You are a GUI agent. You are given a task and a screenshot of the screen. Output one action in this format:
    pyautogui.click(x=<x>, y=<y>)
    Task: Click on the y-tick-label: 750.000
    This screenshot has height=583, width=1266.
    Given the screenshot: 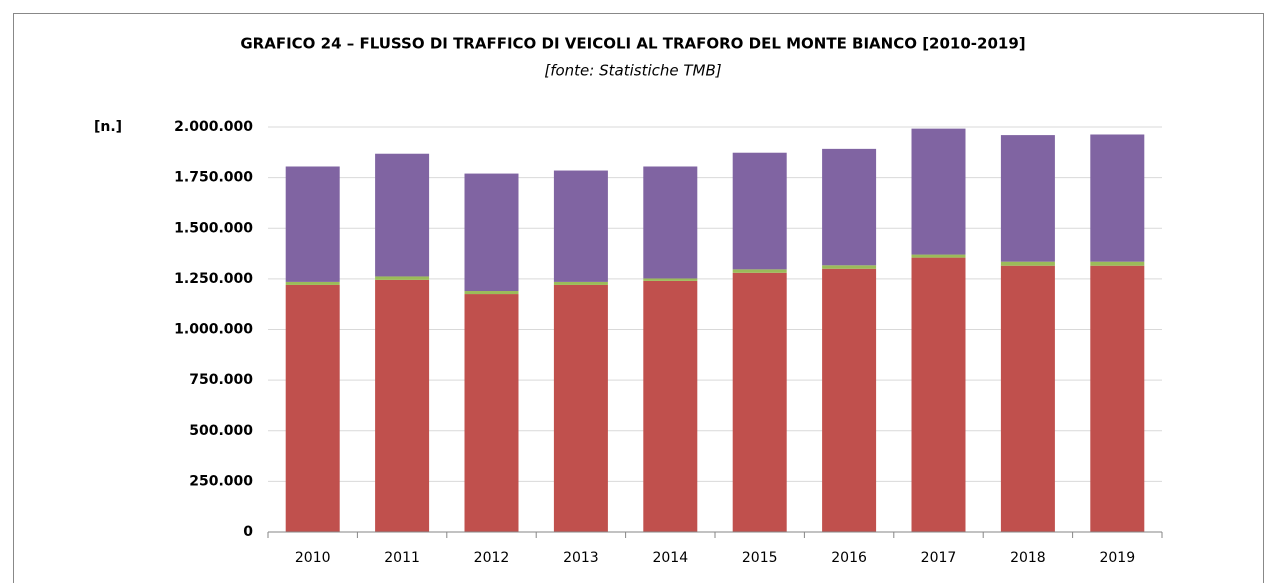 What is the action you would take?
    pyautogui.click(x=221, y=380)
    